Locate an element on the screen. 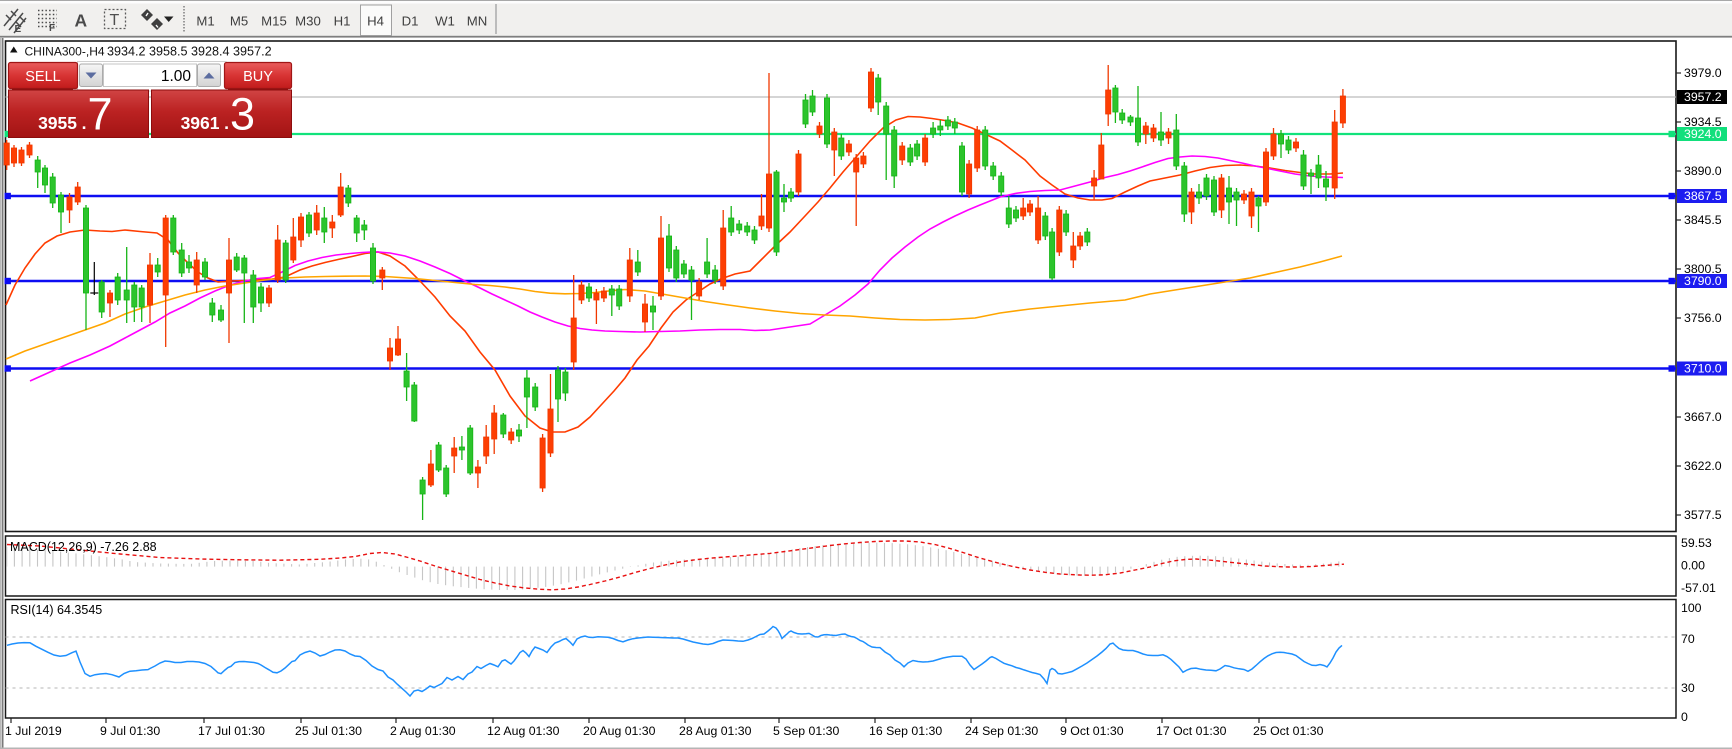  svg-text: 25 Oct 01:30 is located at coordinates (1288, 731).